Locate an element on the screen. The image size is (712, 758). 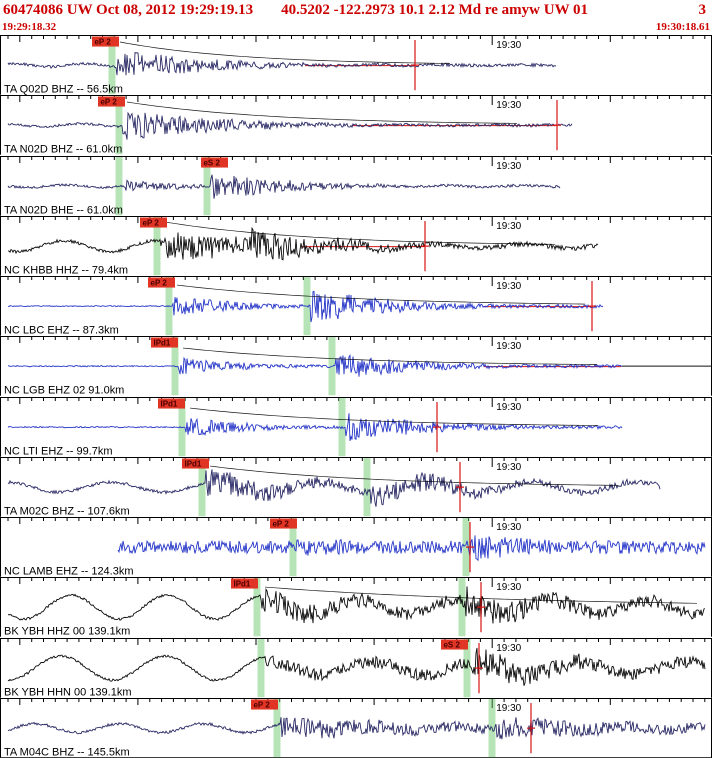
station-label: NC LBC EHZ -- 87.3km is located at coordinates (61, 331).